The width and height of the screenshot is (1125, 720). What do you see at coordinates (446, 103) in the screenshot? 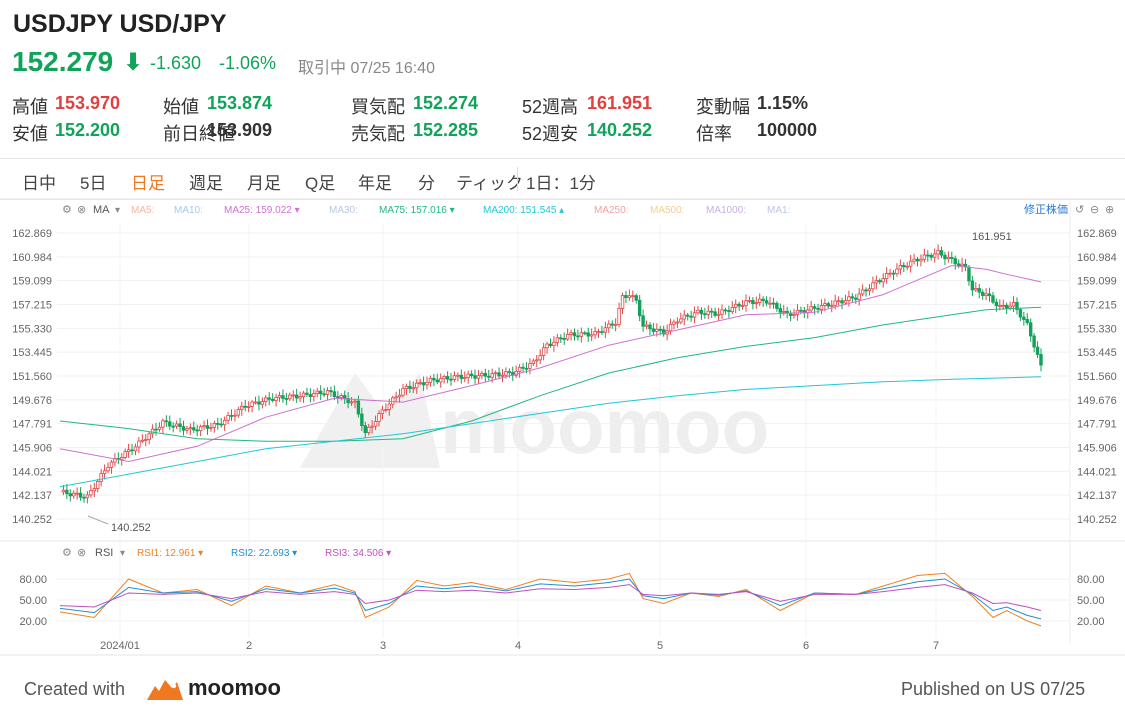
I see `stat-value: 152.274` at bounding box center [446, 103].